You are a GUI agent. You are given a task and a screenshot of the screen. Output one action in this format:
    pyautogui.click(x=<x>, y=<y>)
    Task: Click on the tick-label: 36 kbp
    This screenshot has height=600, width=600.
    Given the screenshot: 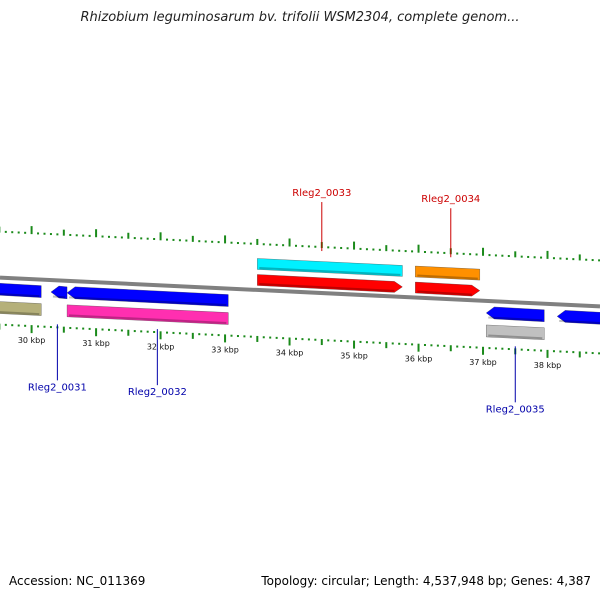 What is the action you would take?
    pyautogui.click(x=419, y=359)
    